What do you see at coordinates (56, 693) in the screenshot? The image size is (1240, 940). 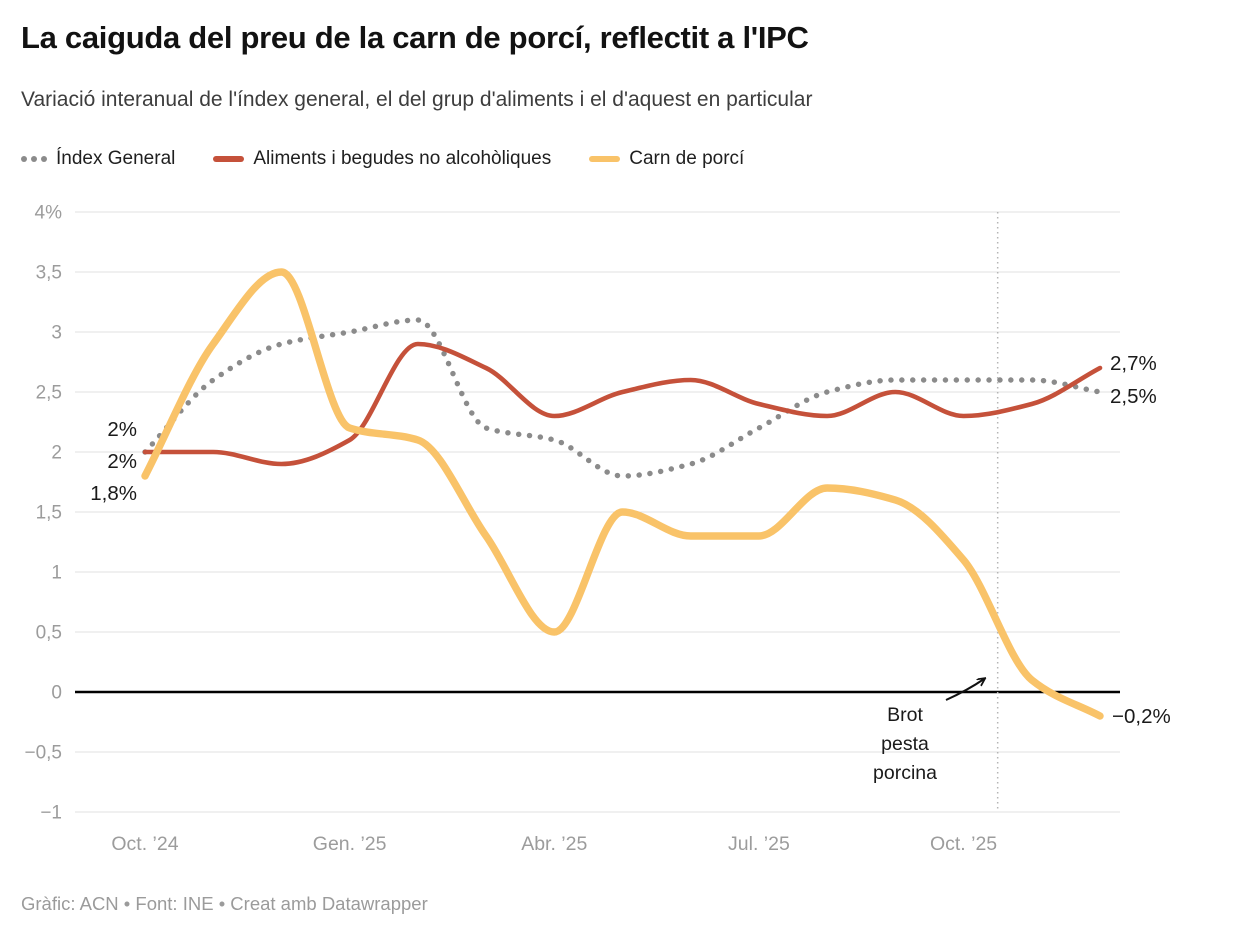 I see `y-axis-tick-label: 0` at bounding box center [56, 693].